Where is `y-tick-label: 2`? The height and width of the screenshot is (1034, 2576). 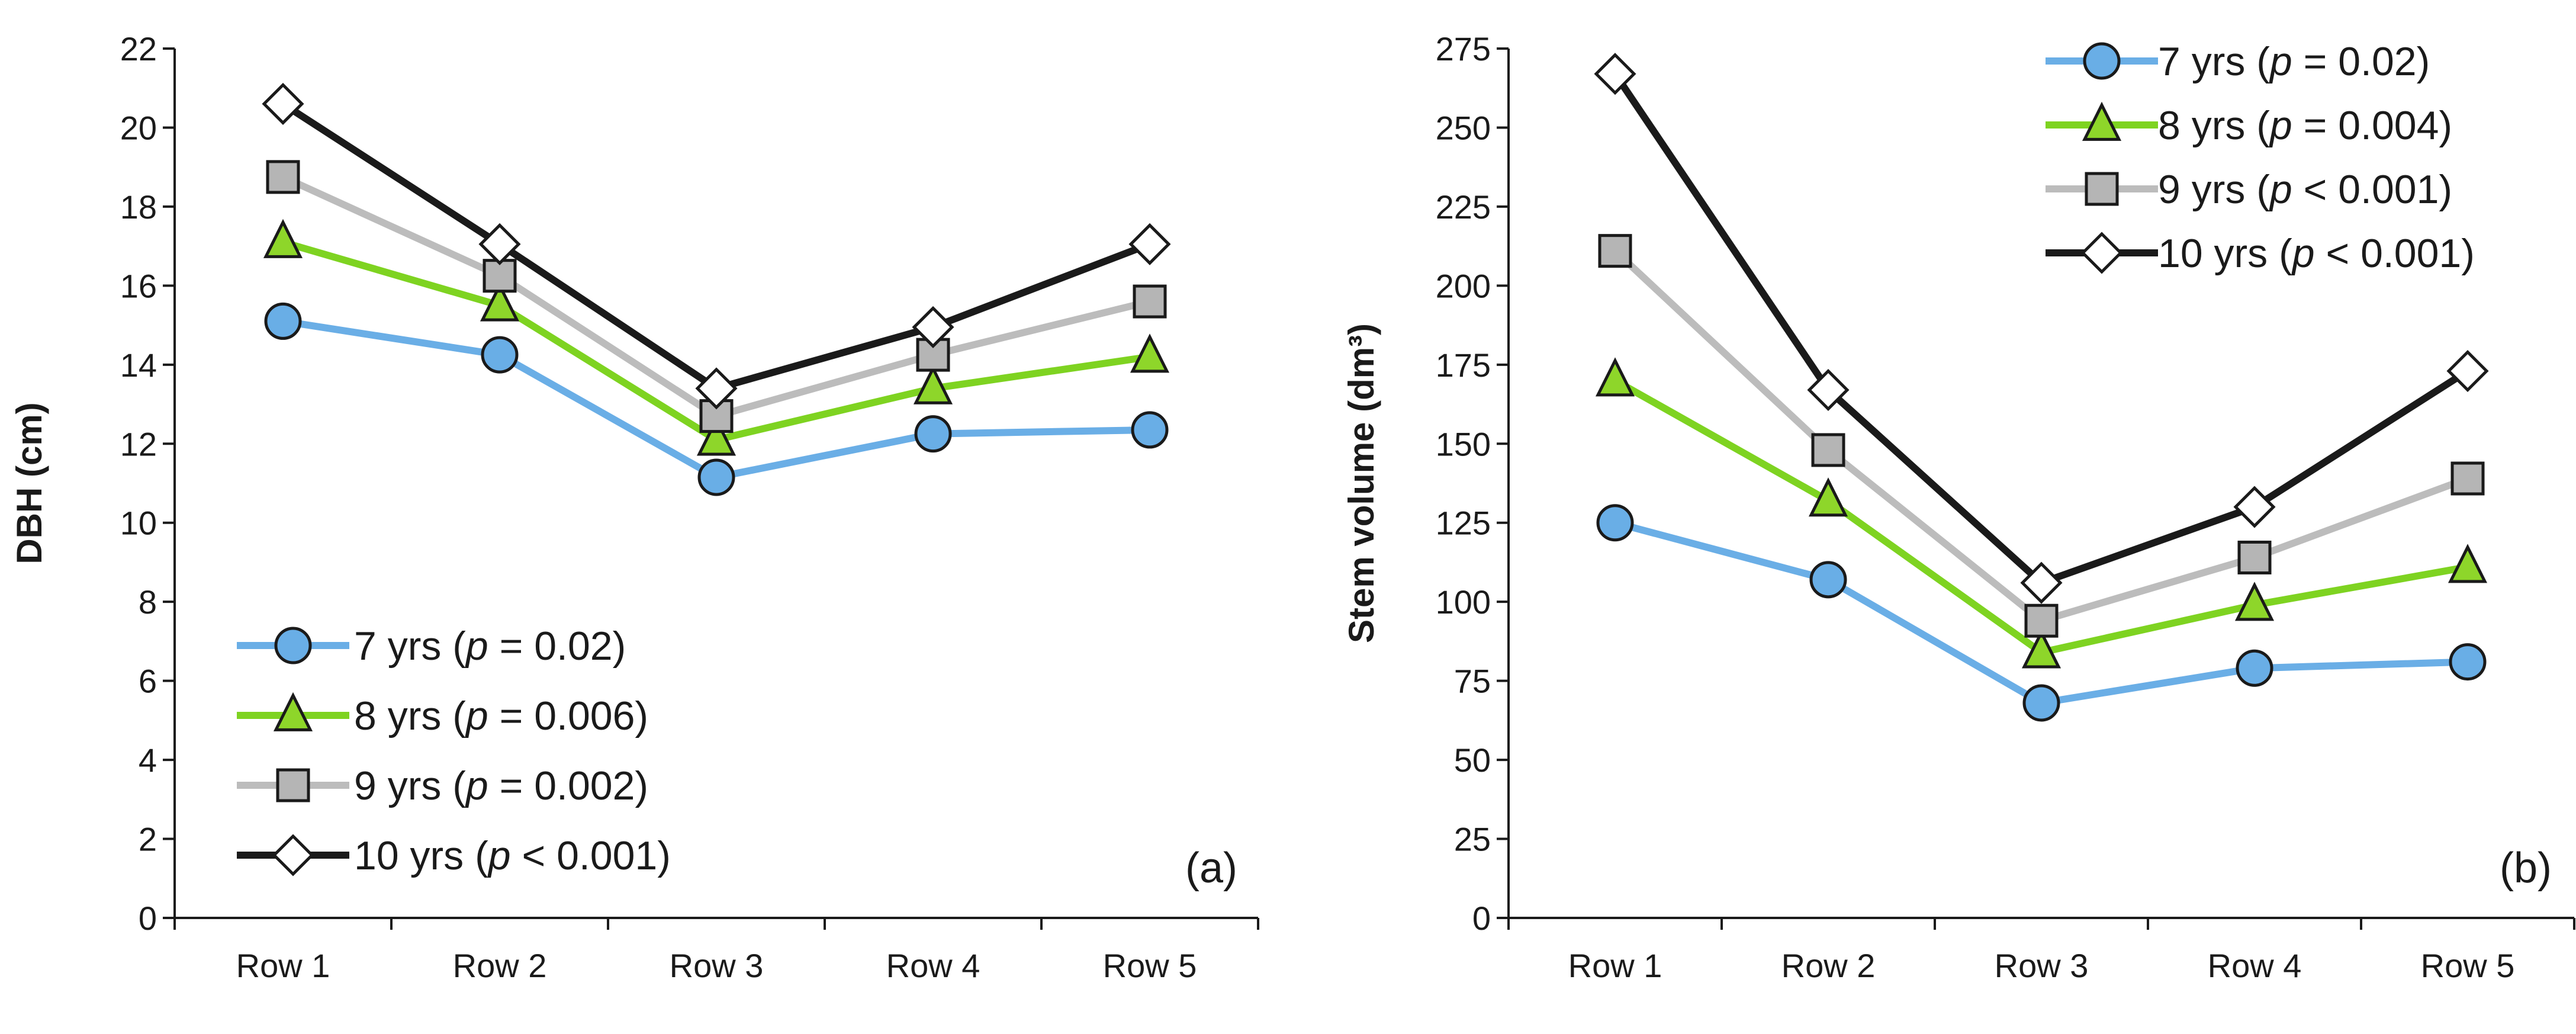 y-tick-label: 2 is located at coordinates (148, 839).